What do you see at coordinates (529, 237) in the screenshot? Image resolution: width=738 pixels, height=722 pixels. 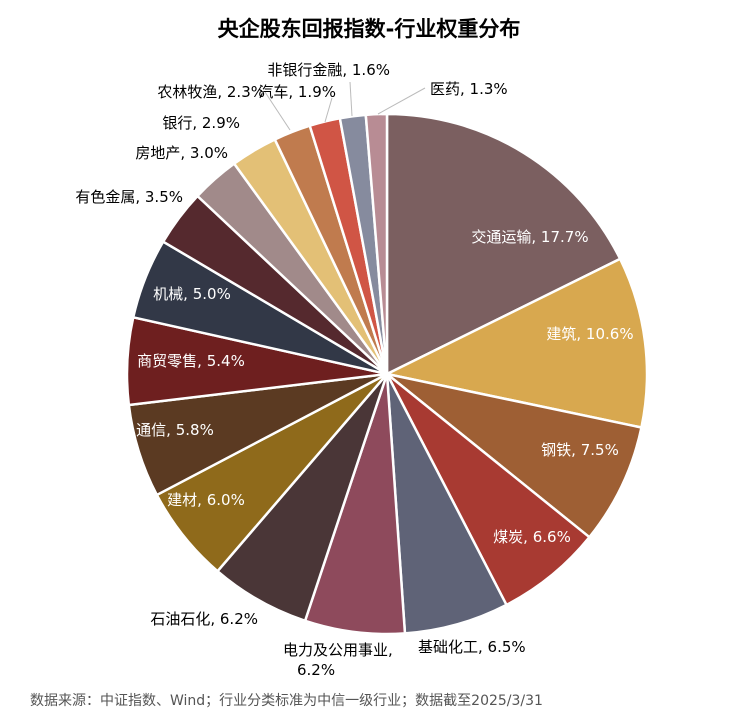 I see `slice-label: 交通运输, 17.7%` at bounding box center [529, 237].